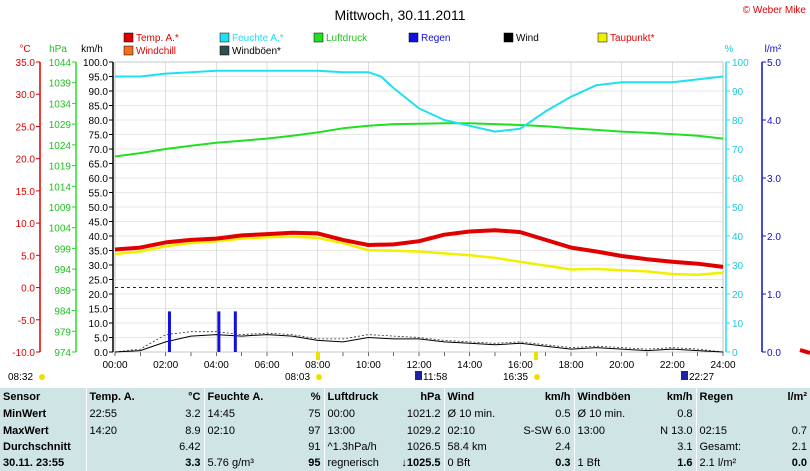 The height and width of the screenshot is (471, 810). What do you see at coordinates (37, 446) in the screenshot?
I see `stats-cell: Durchschnitt` at bounding box center [37, 446].